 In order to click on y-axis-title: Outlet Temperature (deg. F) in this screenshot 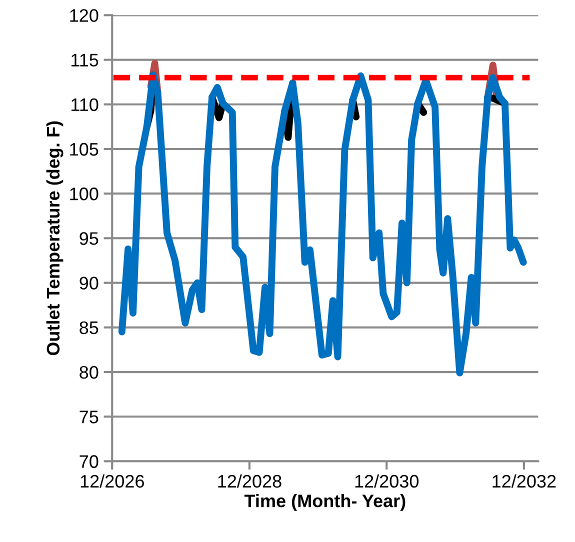, I will do `click(55, 238)`.